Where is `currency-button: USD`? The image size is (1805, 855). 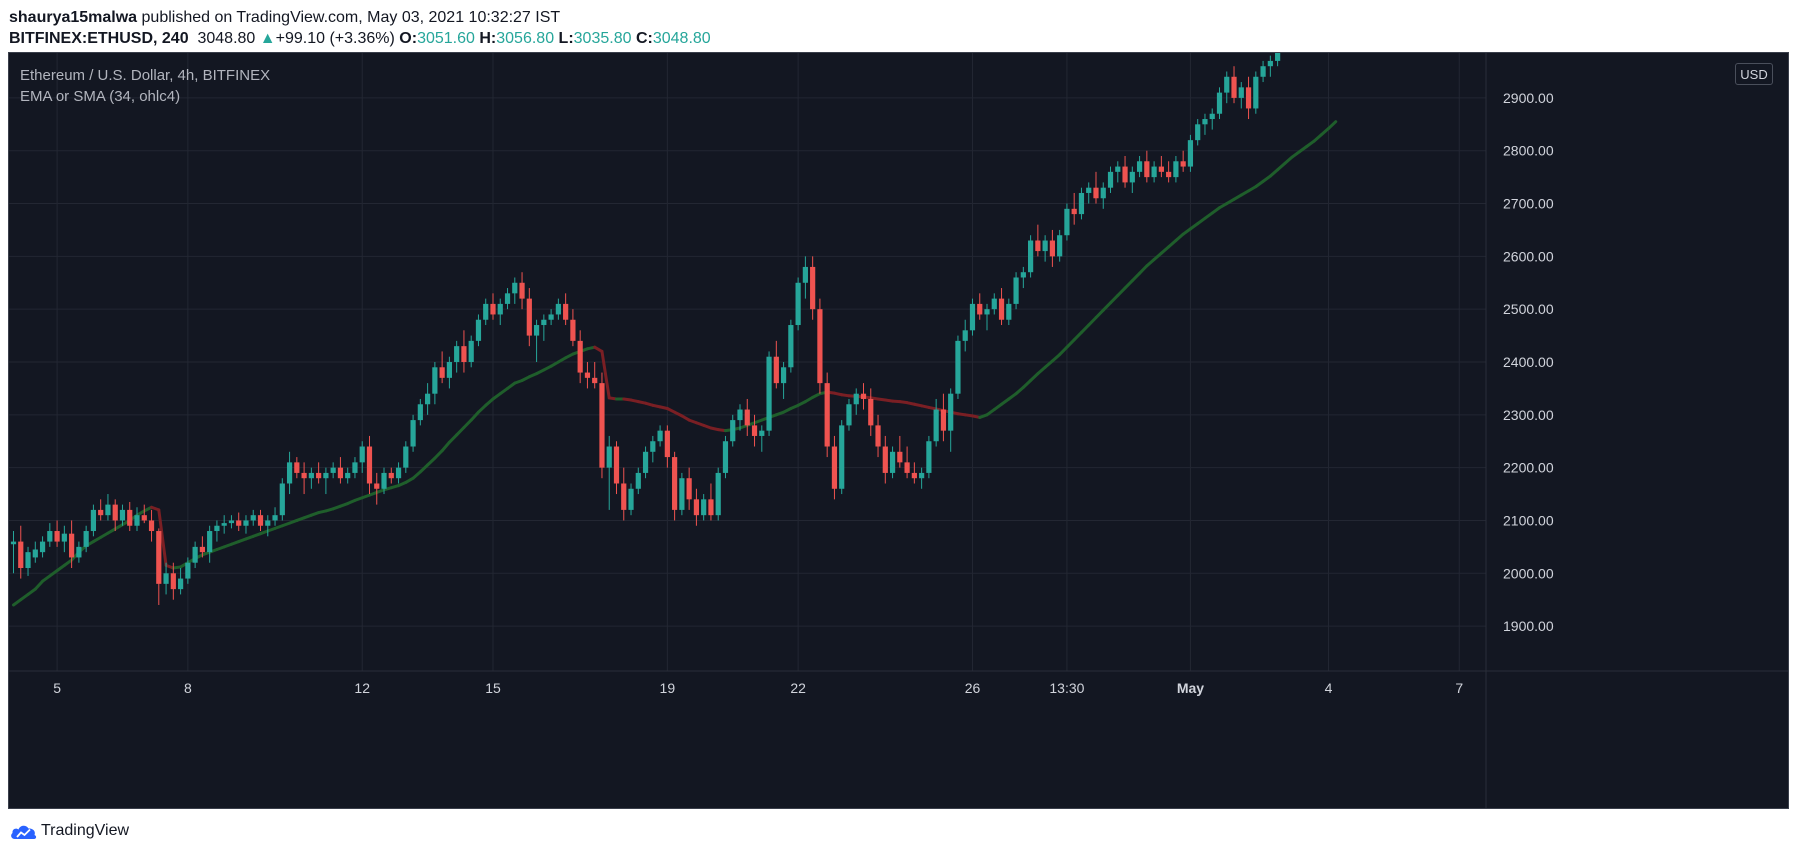 currency-button: USD is located at coordinates (1754, 74).